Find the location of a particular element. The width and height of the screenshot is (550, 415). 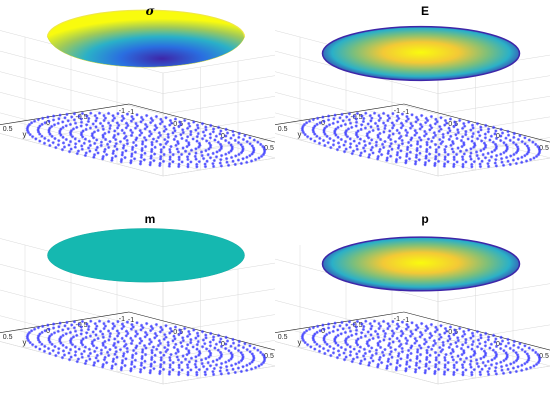

x-axis-line is located at coordinates (201, 331).